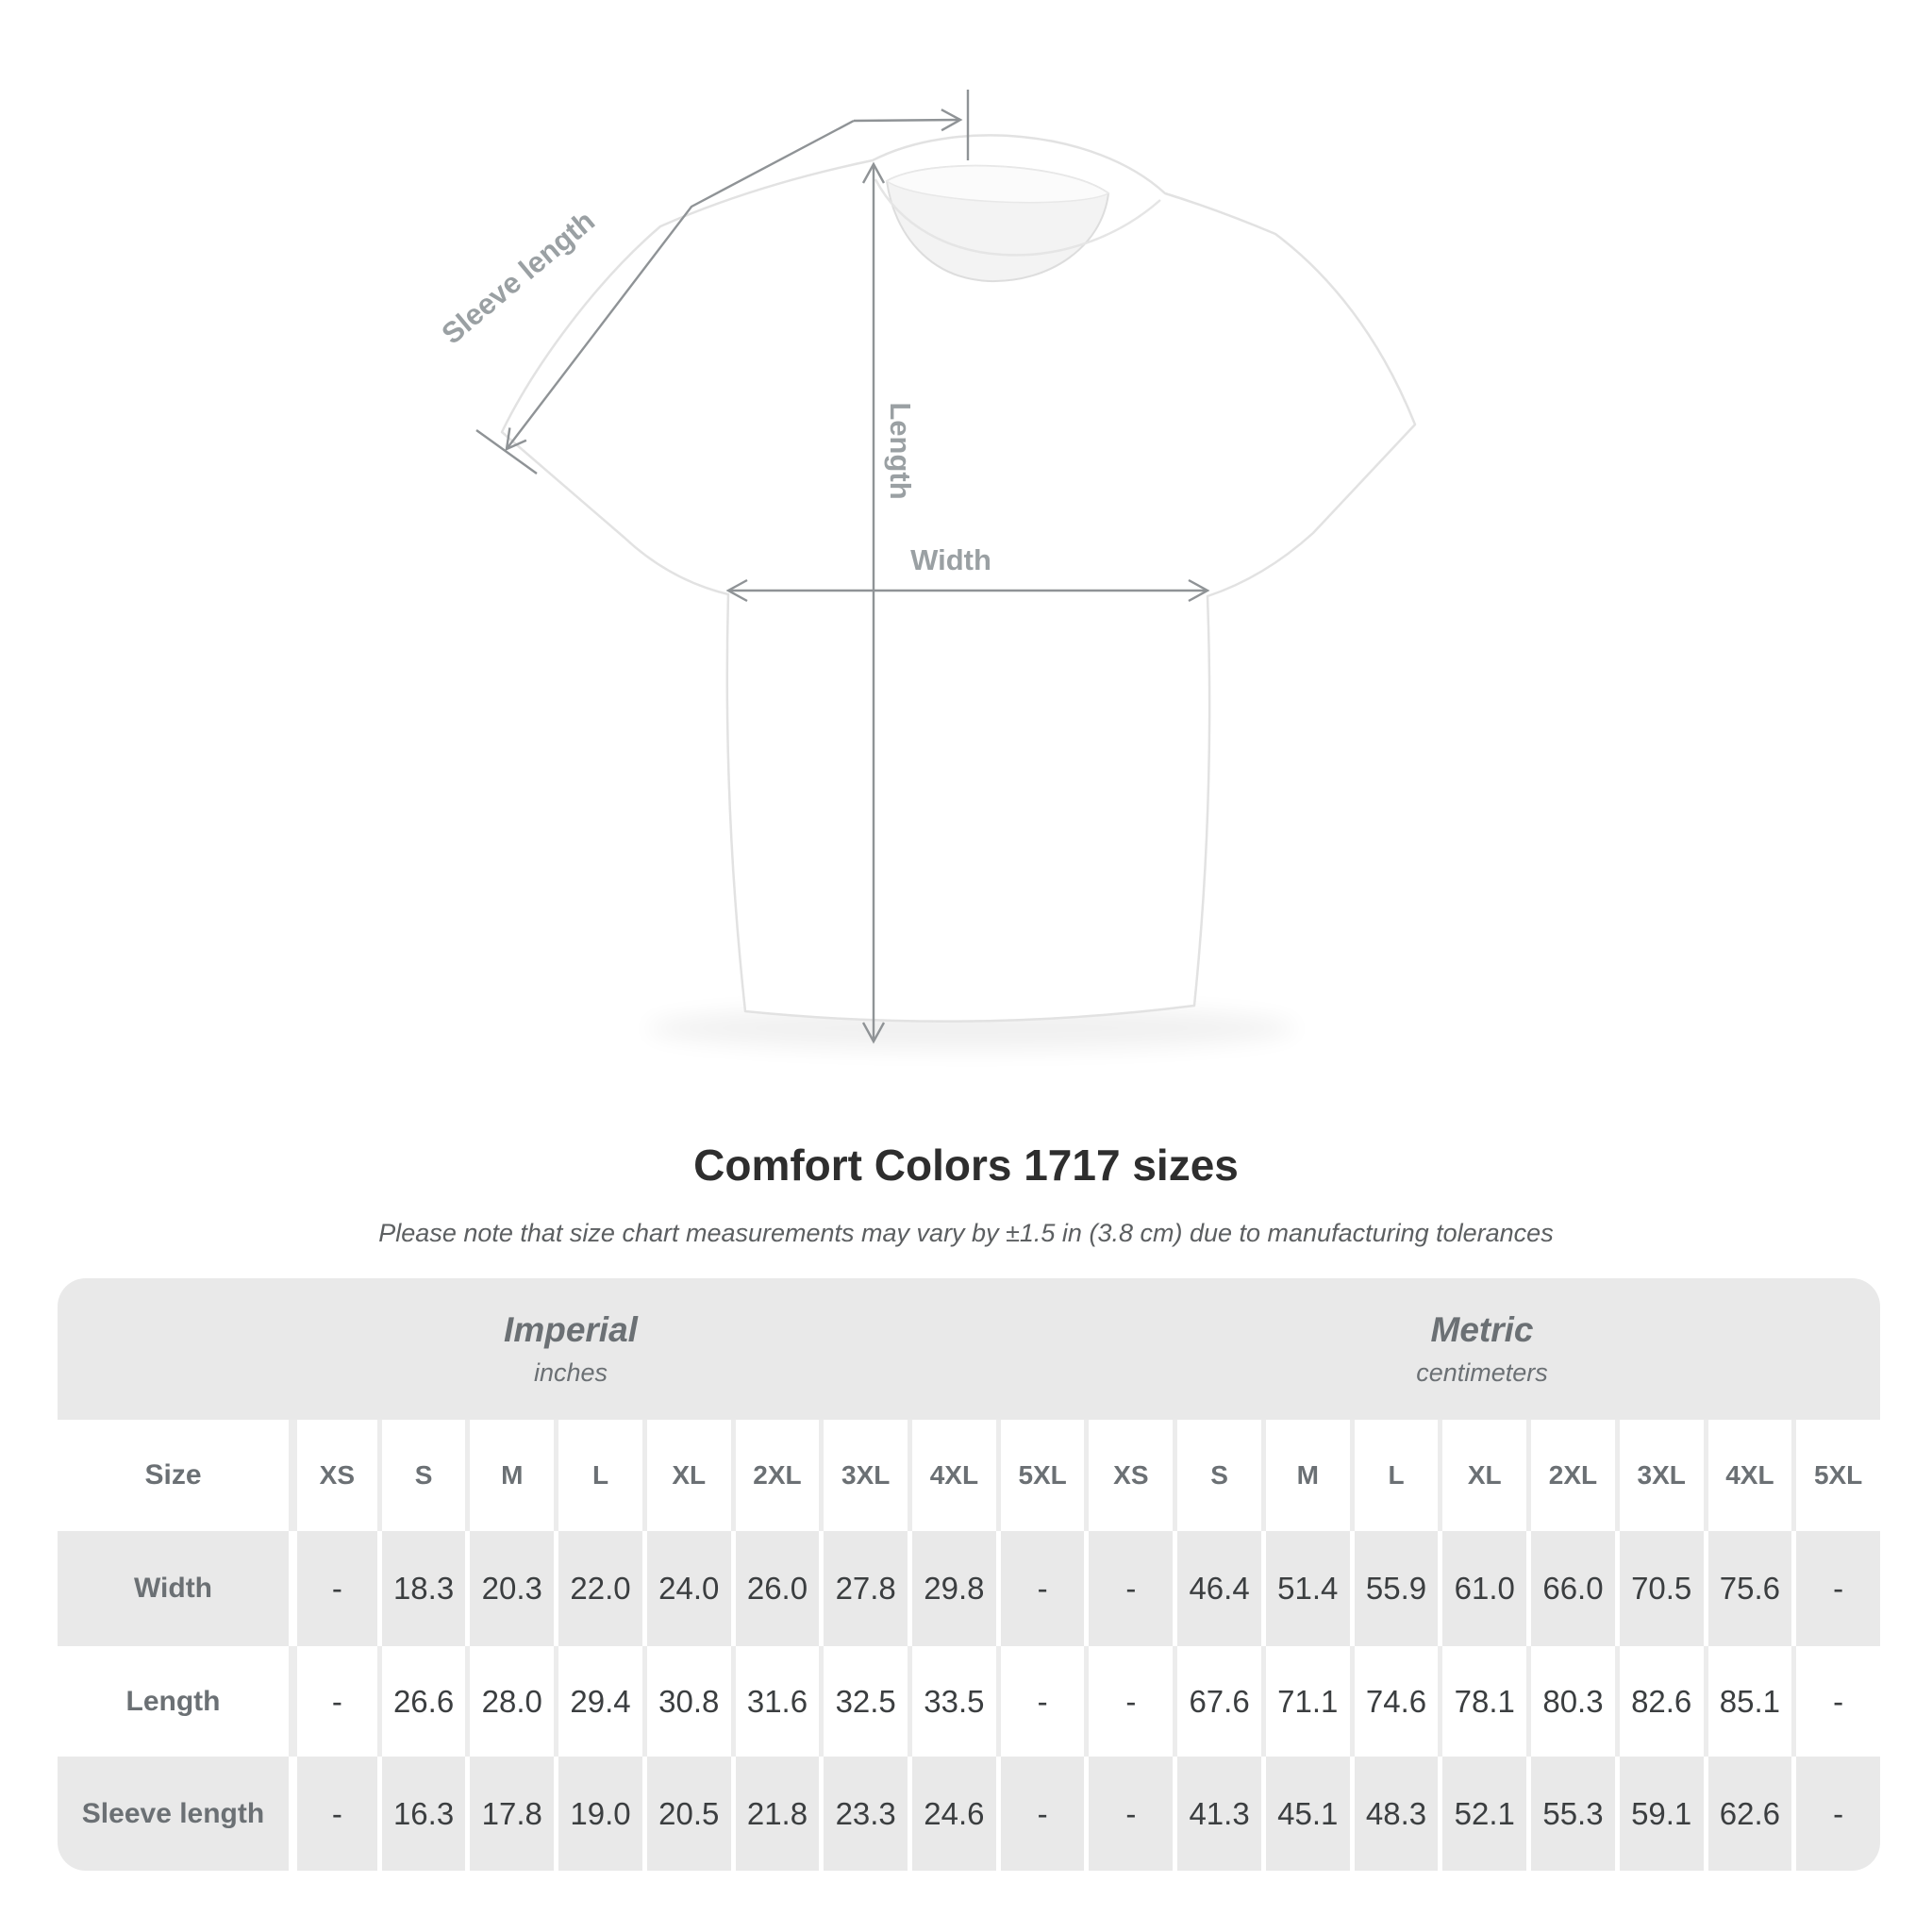  Describe the element at coordinates (421, 1701) in the screenshot. I see `value-cell-imperial: 26.6` at that location.